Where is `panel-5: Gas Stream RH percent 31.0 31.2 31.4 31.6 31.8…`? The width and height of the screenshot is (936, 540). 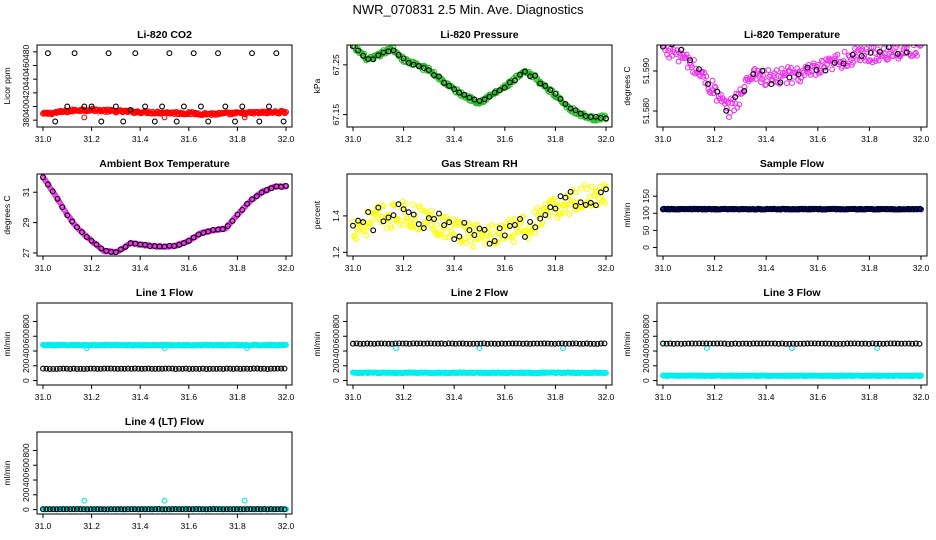 panel-5: Gas Stream RH percent 31.0 31.2 31.4 31.6 31.8… is located at coordinates (463, 215).